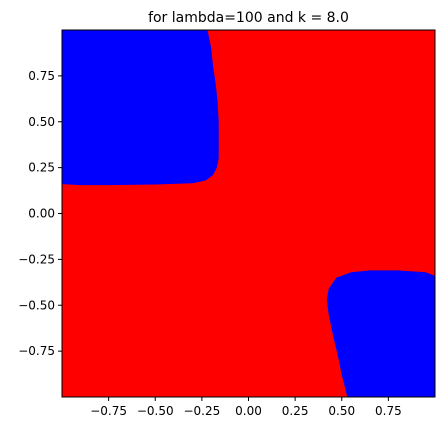  Describe the element at coordinates (41, 122) in the screenshot. I see `y-tick-label: 0.50` at that location.